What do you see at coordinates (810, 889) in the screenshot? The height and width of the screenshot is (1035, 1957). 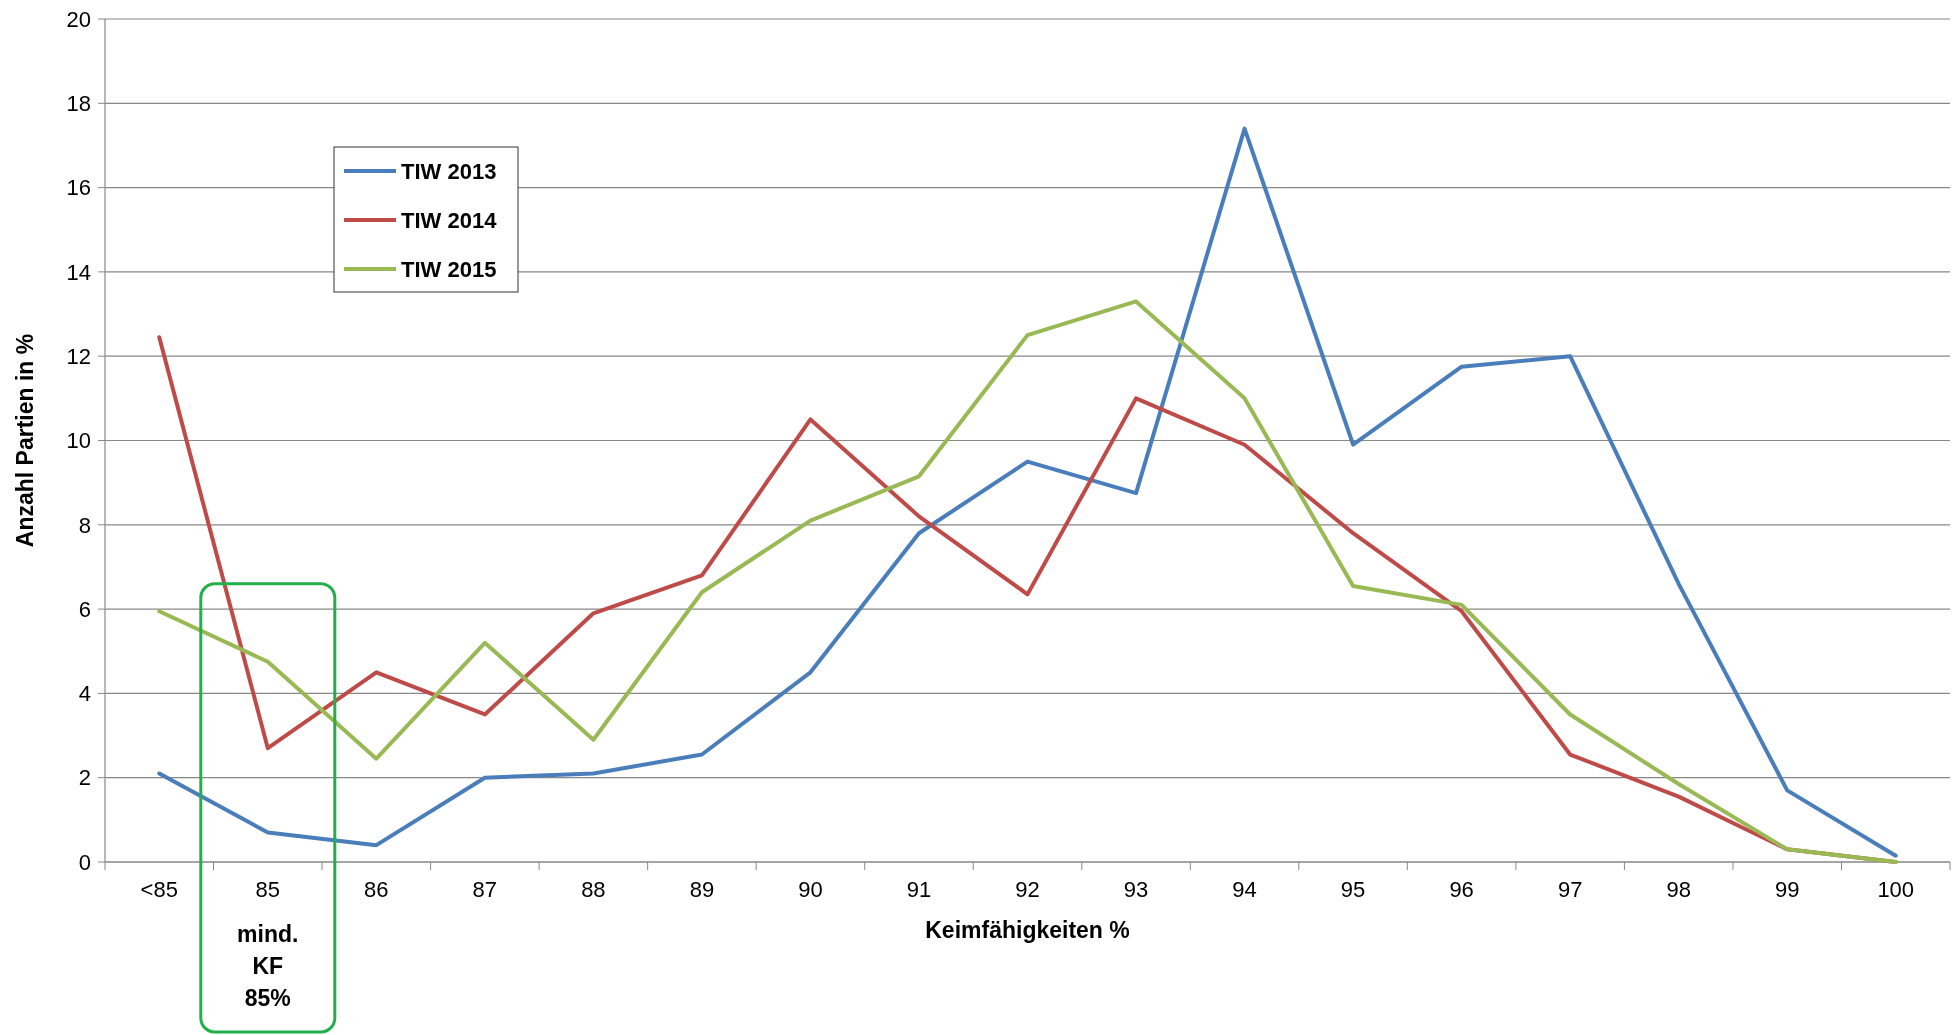 I see `x-tick-label: 90` at bounding box center [810, 889].